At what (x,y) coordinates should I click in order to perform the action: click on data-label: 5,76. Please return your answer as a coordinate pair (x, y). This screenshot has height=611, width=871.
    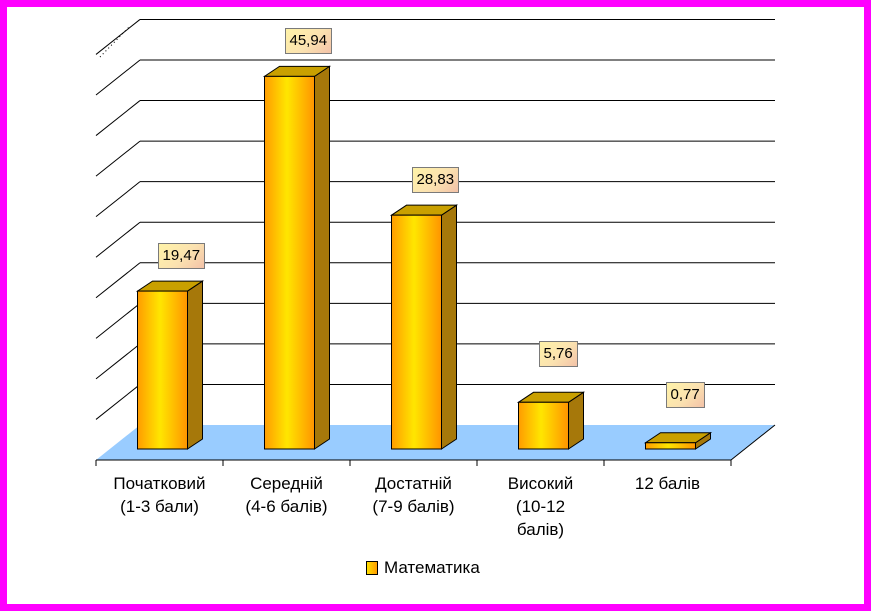
    Looking at the image, I should click on (558, 354).